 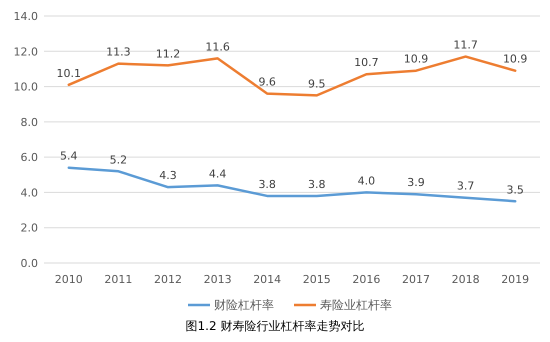 What do you see at coordinates (26, 87) in the screenshot?
I see `y-tick-label: 10.0` at bounding box center [26, 87].